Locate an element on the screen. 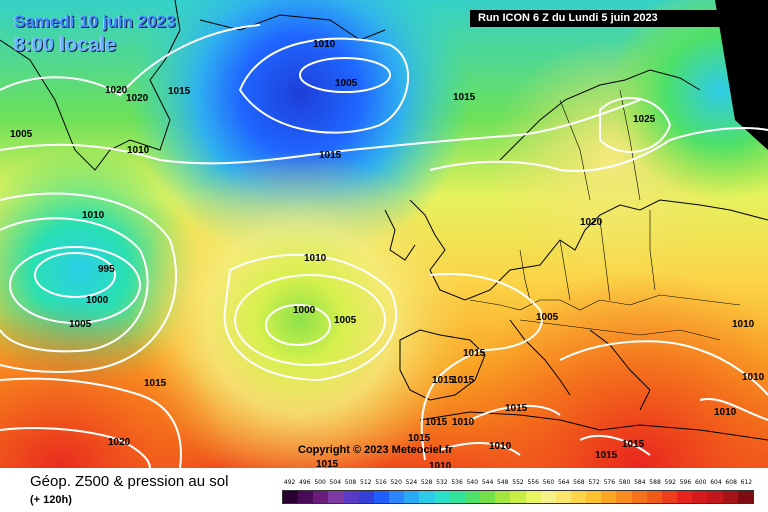  scale-tick-label: 540 is located at coordinates (472, 482).